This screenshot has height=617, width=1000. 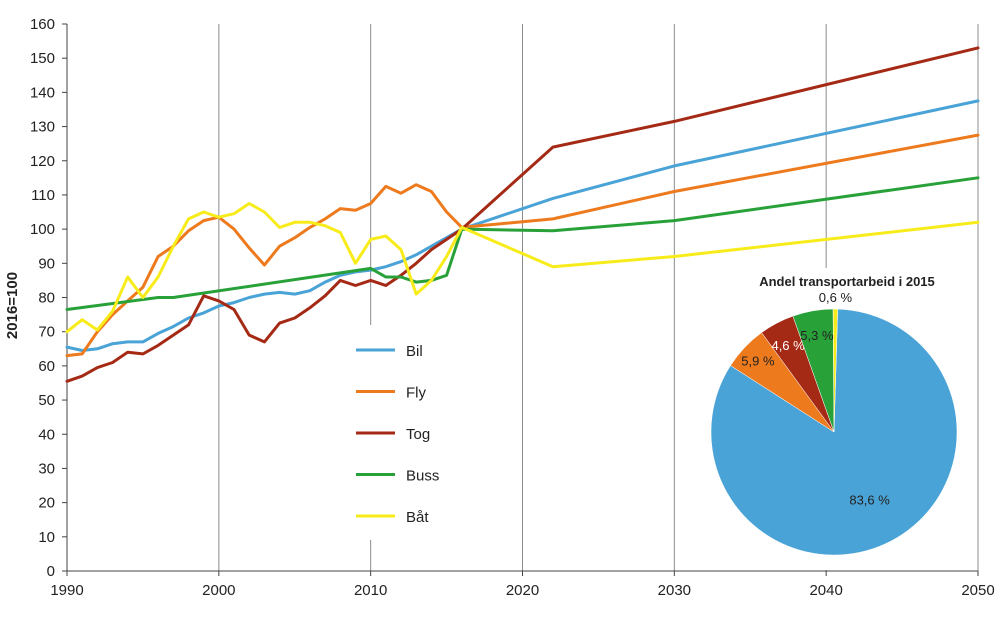 What do you see at coordinates (869, 500) in the screenshot?
I see `pie-slice-label: 83,6 %` at bounding box center [869, 500].